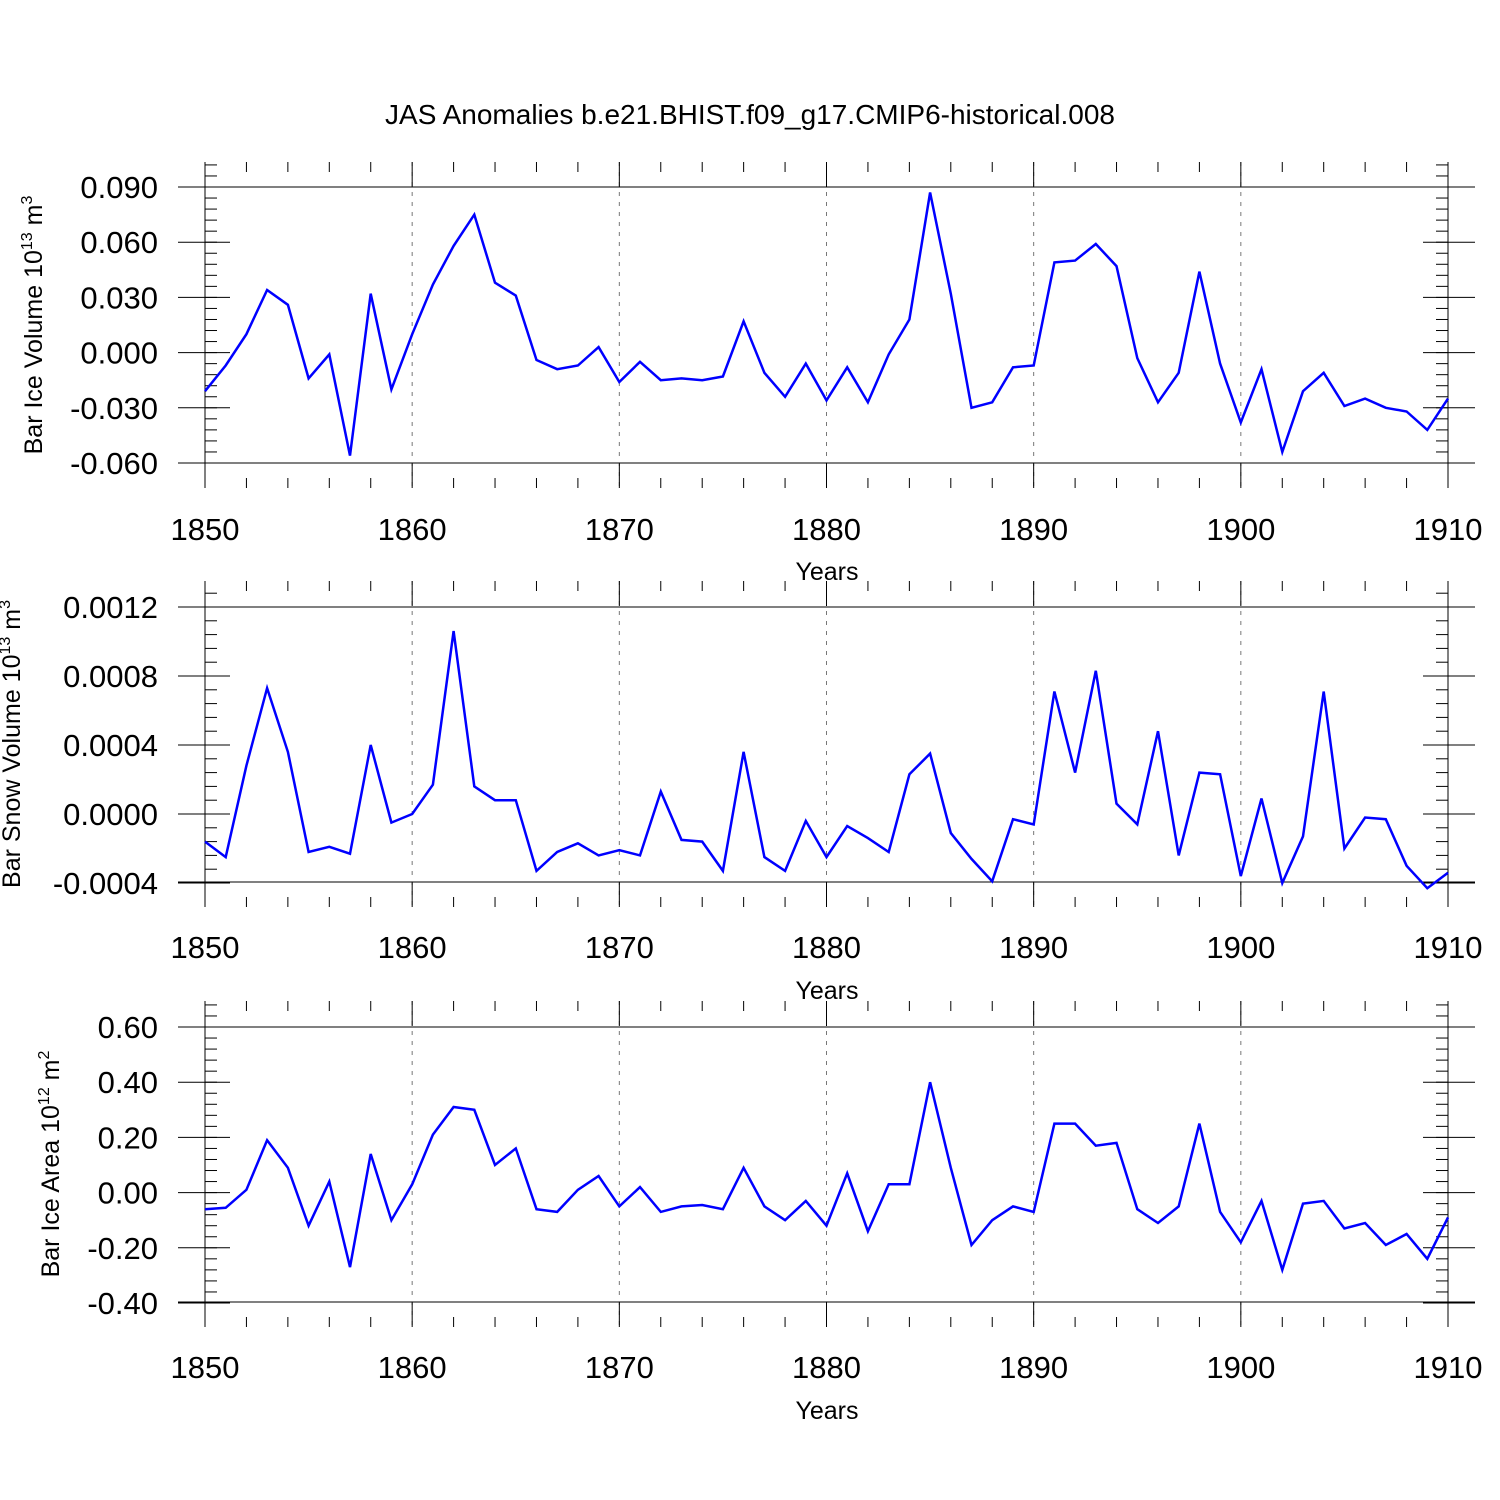 Image resolution: width=1500 pixels, height=1500 pixels. I want to click on y-axis-title: Bar Ice Area 1012 m2, so click(50, 1164).